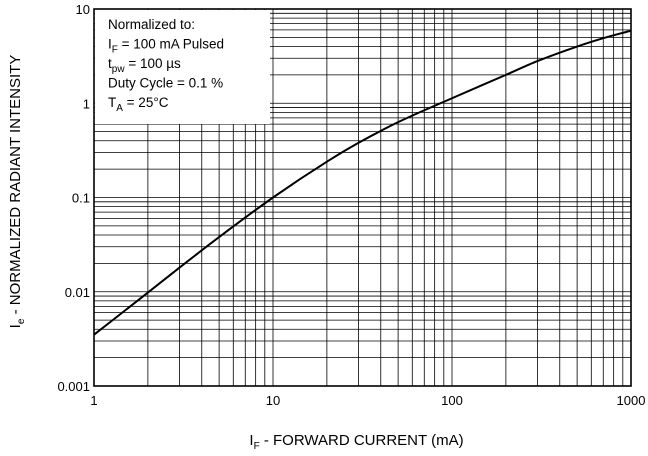  What do you see at coordinates (93, 400) in the screenshot?
I see `x-tick-label: 1` at bounding box center [93, 400].